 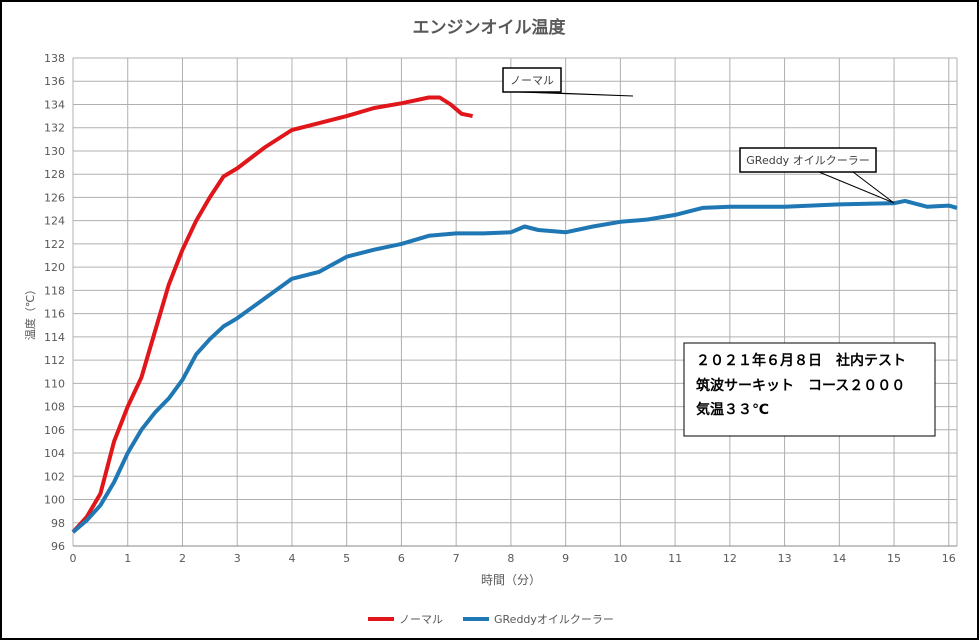 What do you see at coordinates (785, 558) in the screenshot?
I see `x-tick-label: 13` at bounding box center [785, 558].